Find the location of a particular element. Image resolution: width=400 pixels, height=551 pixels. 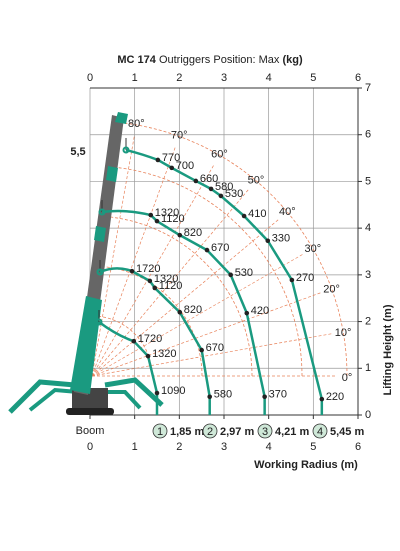

load-label: 660 is located at coordinates (209, 179).